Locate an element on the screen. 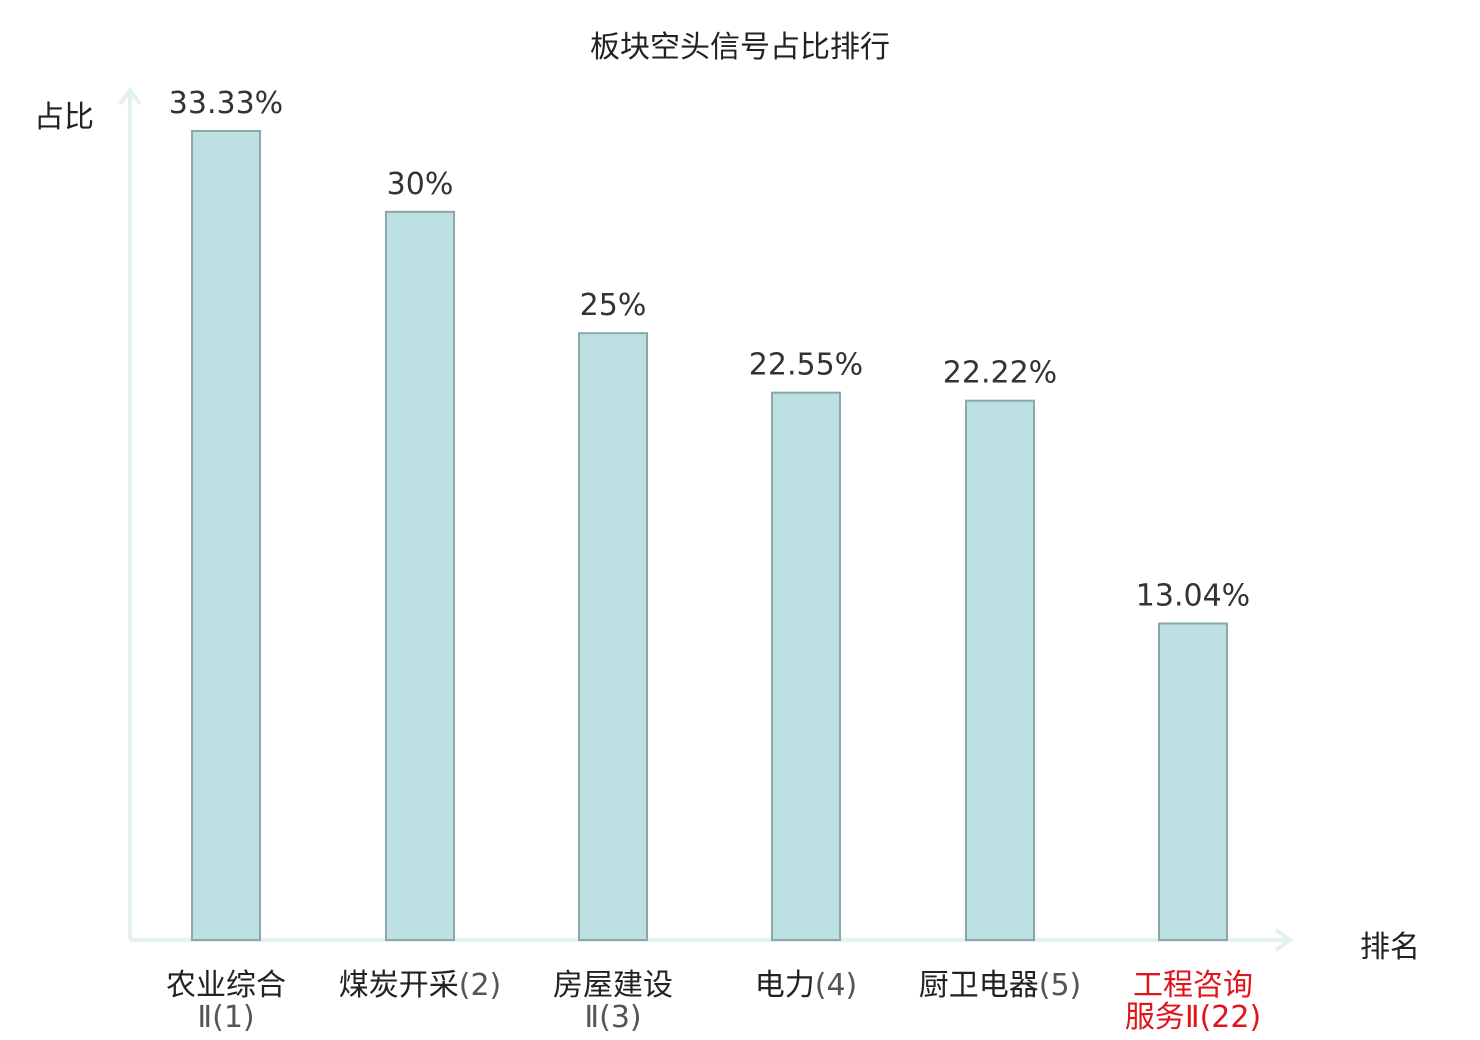 Image resolution: width=1480 pixels, height=1040 pixels. x-tick-label: 房屋建设 is located at coordinates (613, 985).